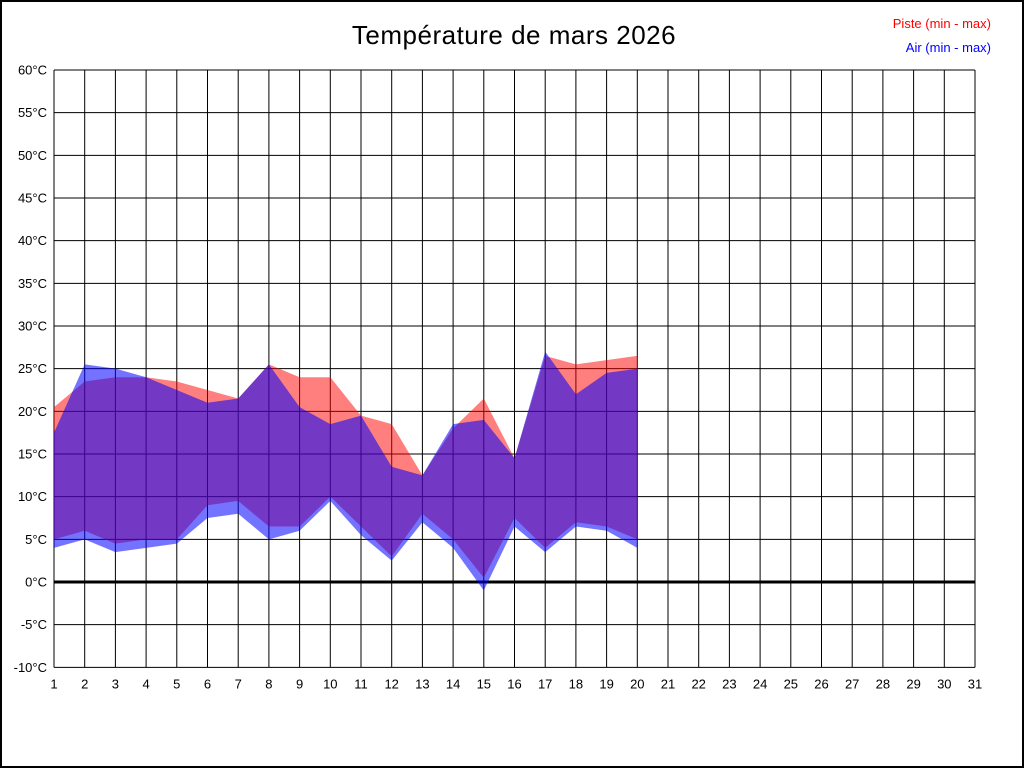 Image resolution: width=1024 pixels, height=768 pixels. I want to click on x-tick-label: 8, so click(268, 683).